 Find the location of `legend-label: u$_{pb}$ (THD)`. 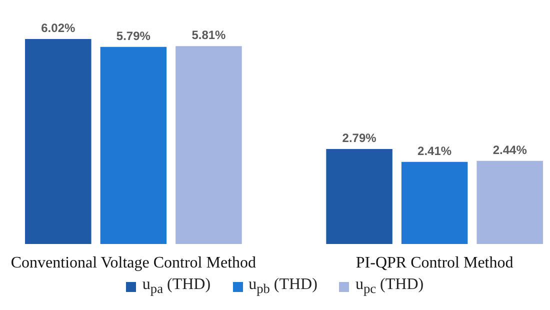

legend-label: u$_{pb}$ (THD) is located at coordinates (283, 287).